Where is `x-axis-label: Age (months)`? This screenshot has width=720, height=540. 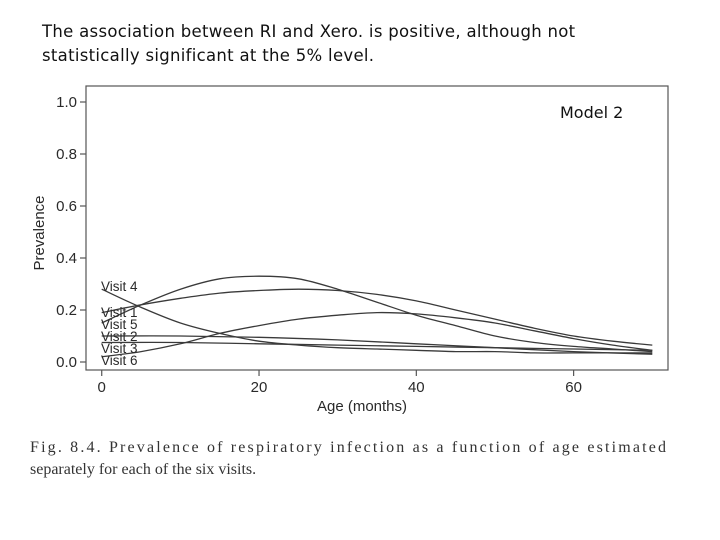 x-axis-label: Age (months) is located at coordinates (362, 406).